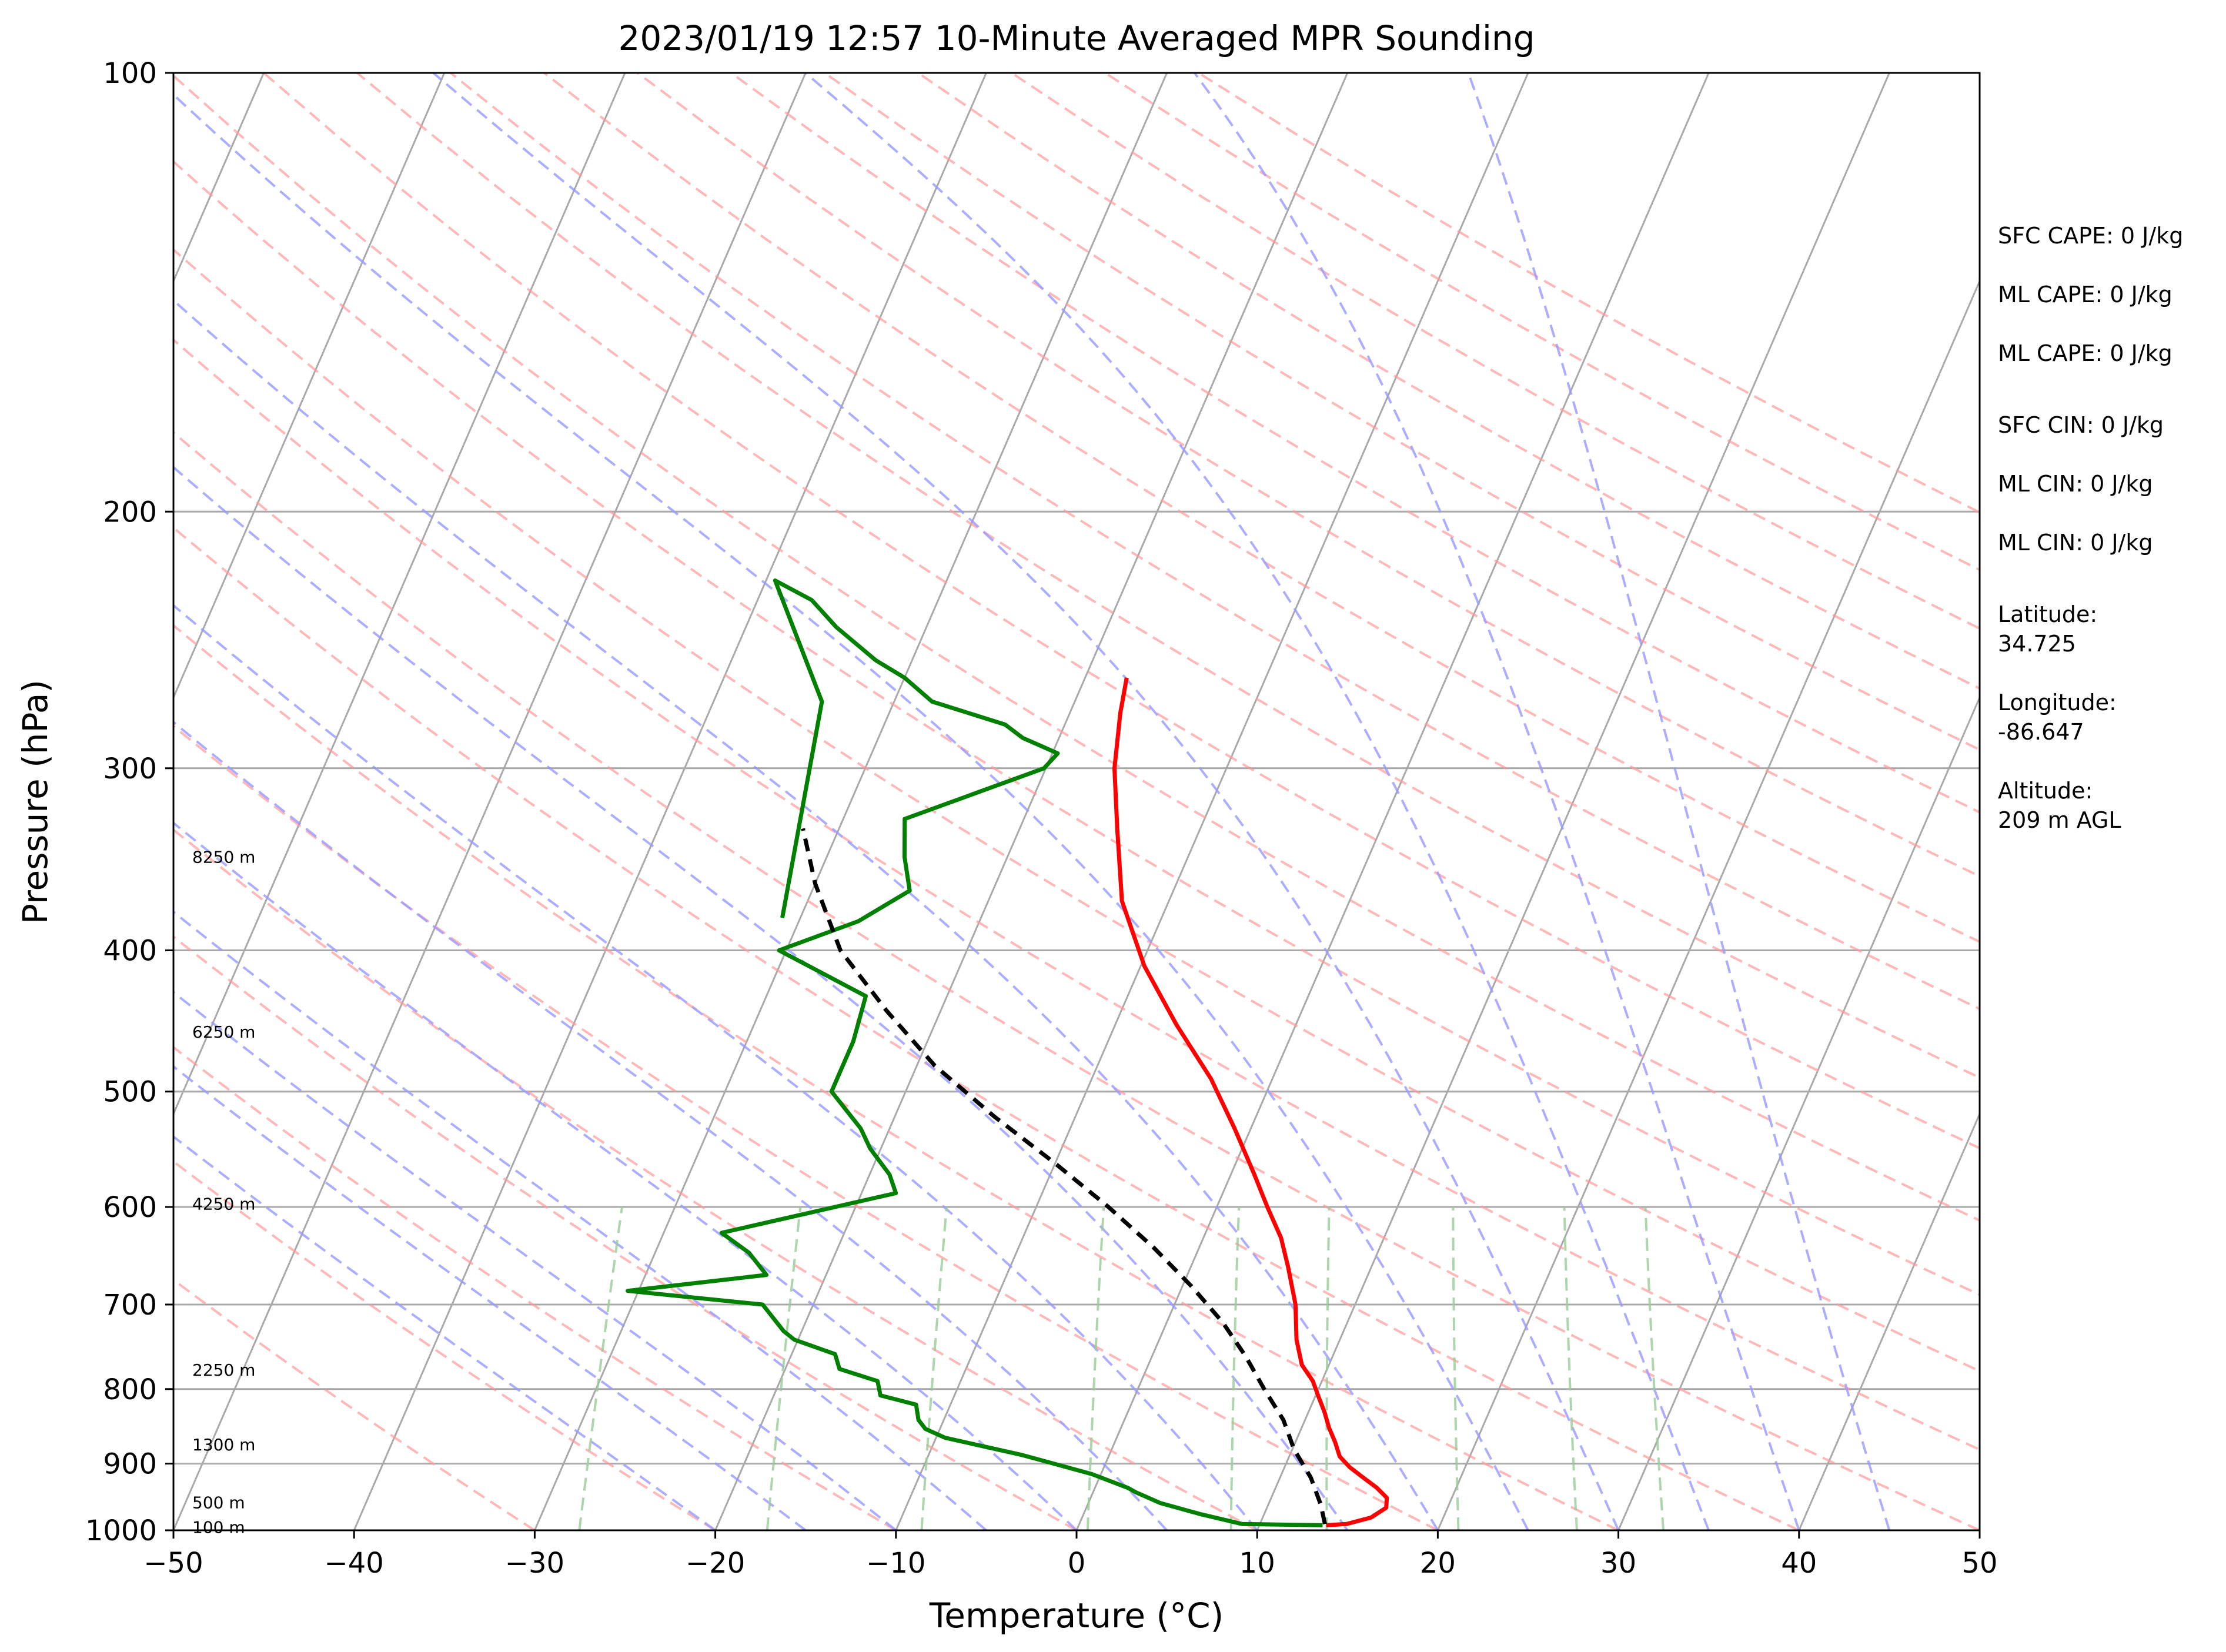  What do you see at coordinates (224, 1370) in the screenshot?
I see `height-label: 2250 m` at bounding box center [224, 1370].